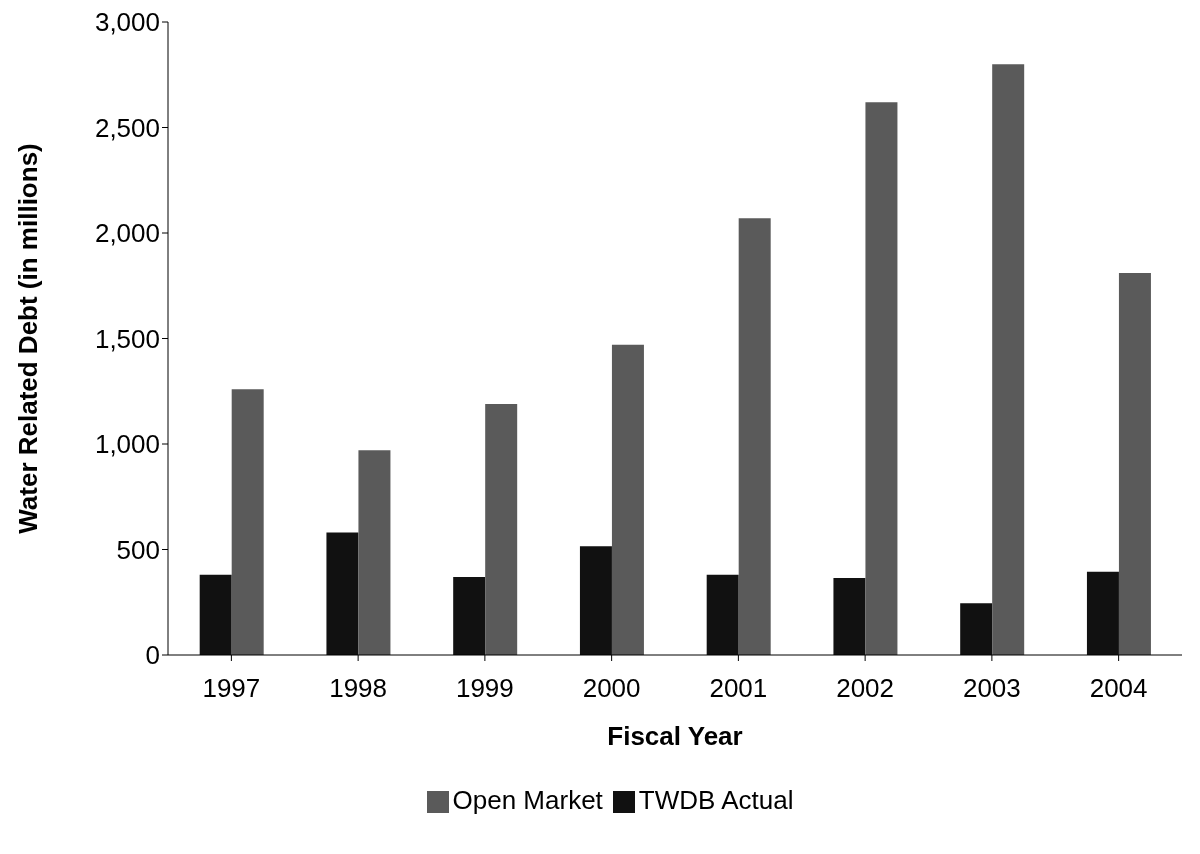 The image size is (1200, 854). I want to click on y-tick-label: 500, so click(138, 549).